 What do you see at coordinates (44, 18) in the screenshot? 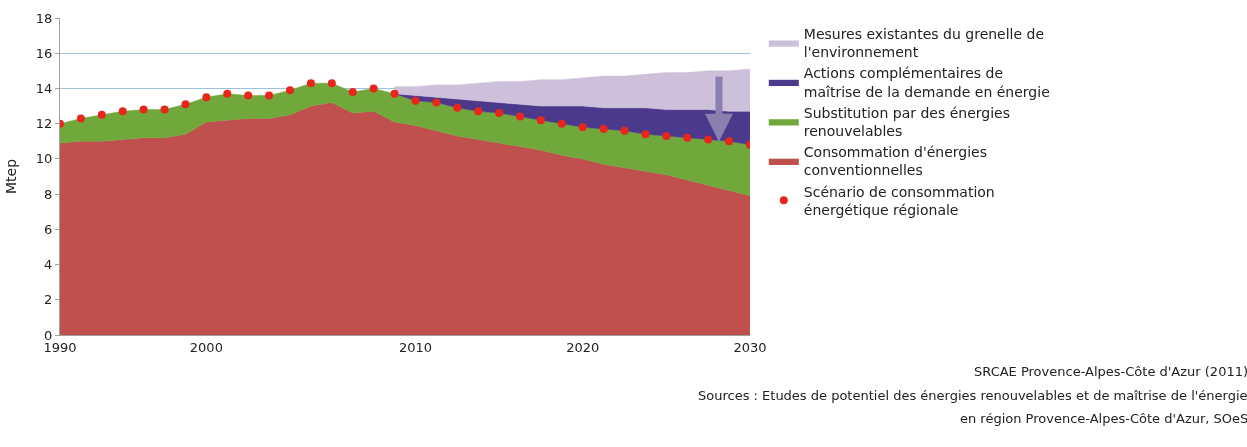
I see `y-tick-label: 18` at bounding box center [44, 18].